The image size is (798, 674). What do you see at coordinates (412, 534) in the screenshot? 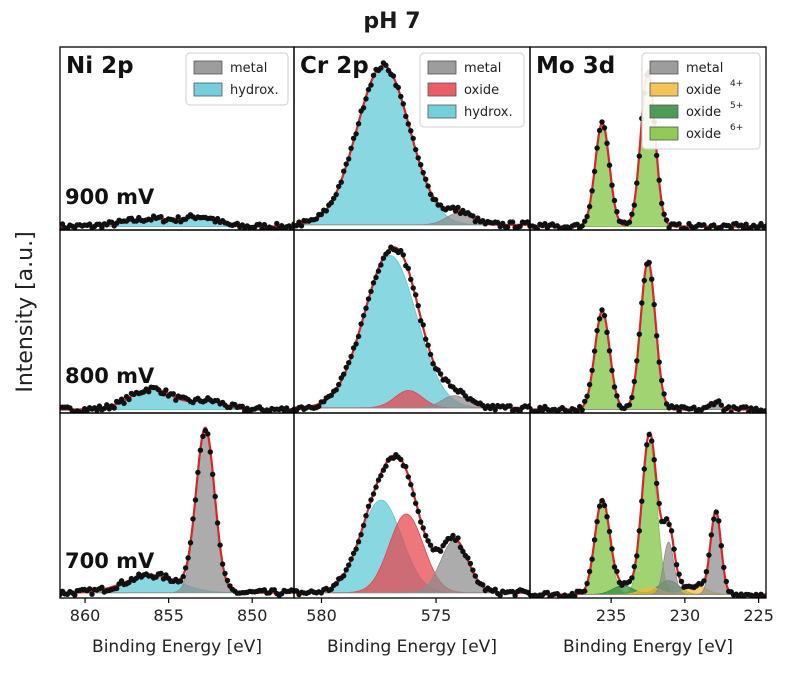
I see `panel-cr-2p-2: 580 575 Binding Energy [eV]` at bounding box center [412, 534].